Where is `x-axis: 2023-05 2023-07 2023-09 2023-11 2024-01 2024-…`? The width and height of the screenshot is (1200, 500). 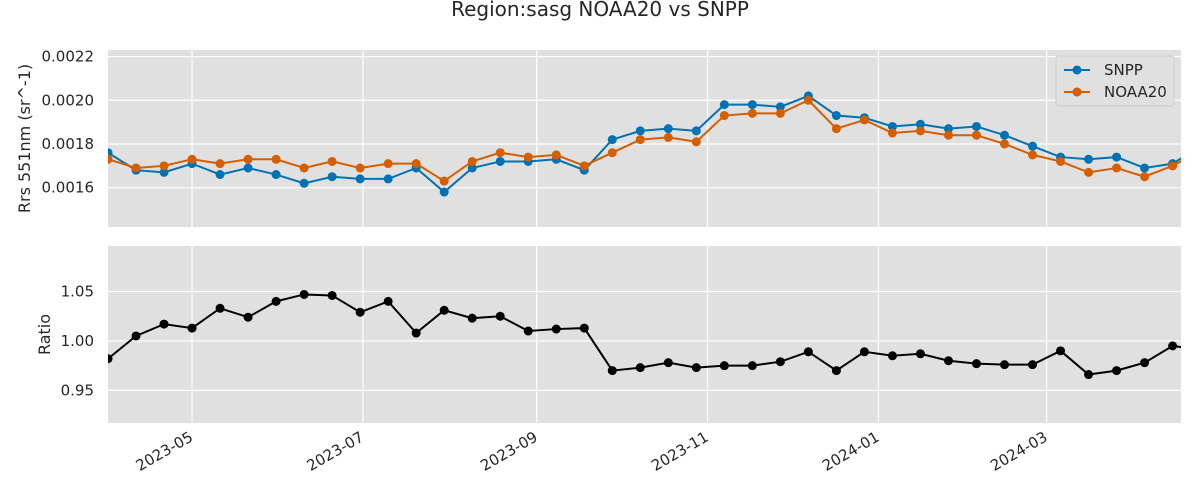
x-axis: 2023-05 2023-07 2023-09 2023-11 2024-01 2024-… is located at coordinates (592, 451).